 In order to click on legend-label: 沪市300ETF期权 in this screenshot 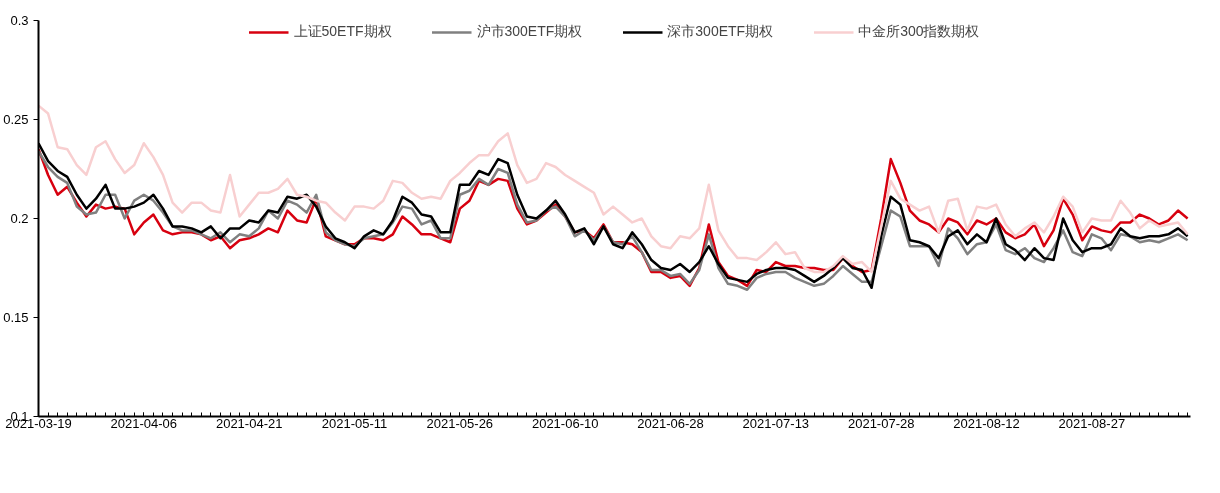, I will do `click(529, 32)`.